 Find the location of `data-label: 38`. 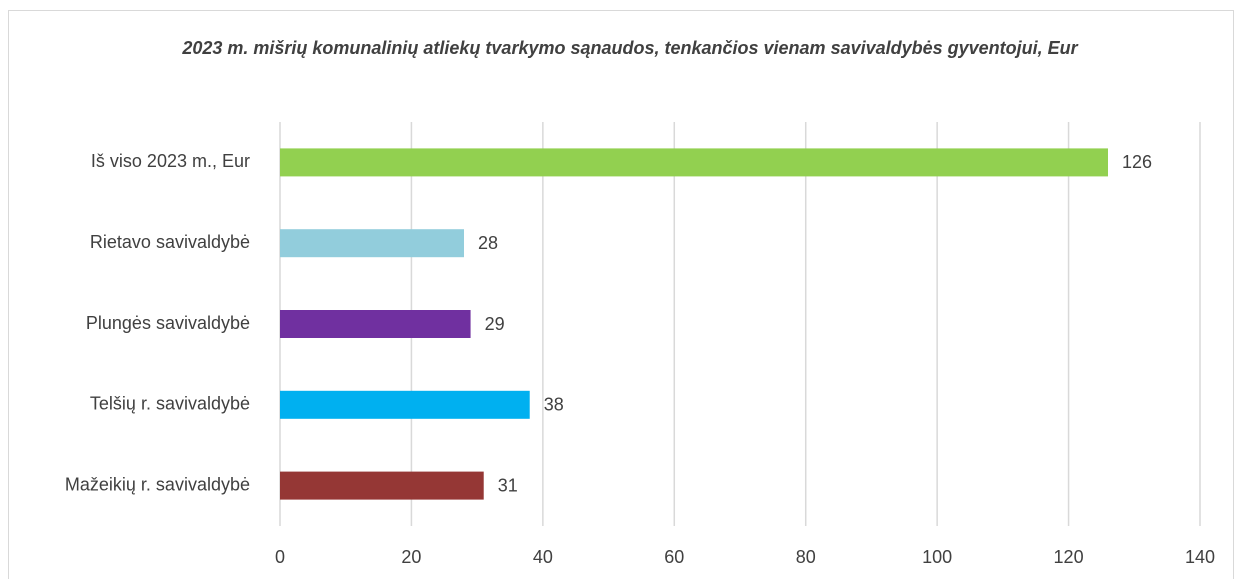

data-label: 38 is located at coordinates (554, 405).